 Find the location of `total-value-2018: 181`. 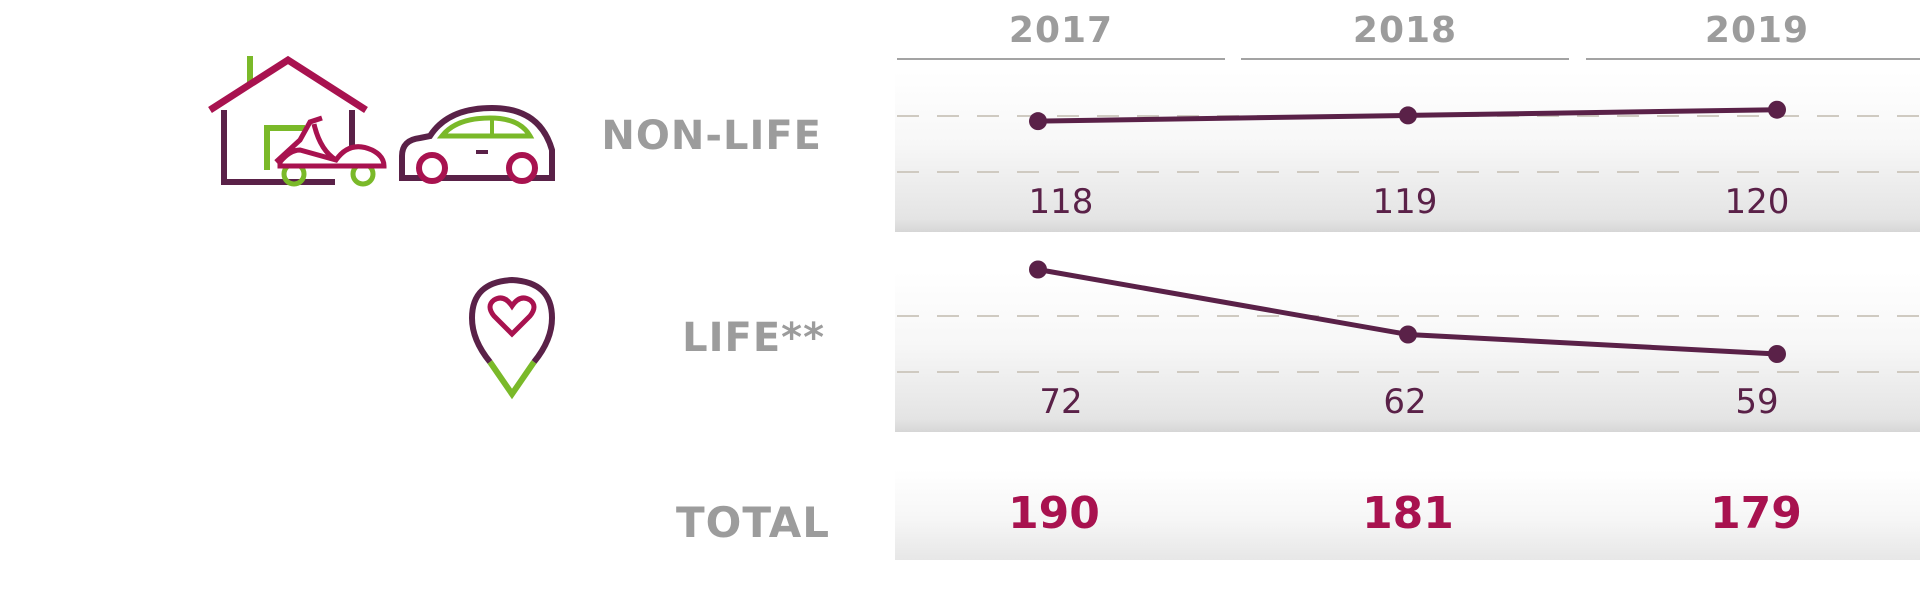

total-value-2018: 181 is located at coordinates (1408, 513).